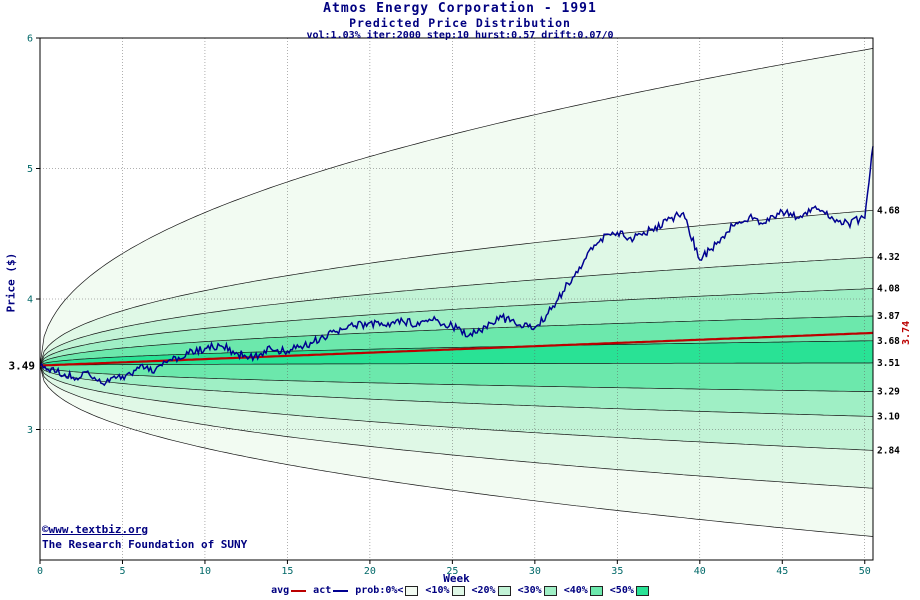 This screenshot has width=920, height=600. Describe the element at coordinates (888, 210) in the screenshot. I see `right-quantile-label: 4.68` at that location.